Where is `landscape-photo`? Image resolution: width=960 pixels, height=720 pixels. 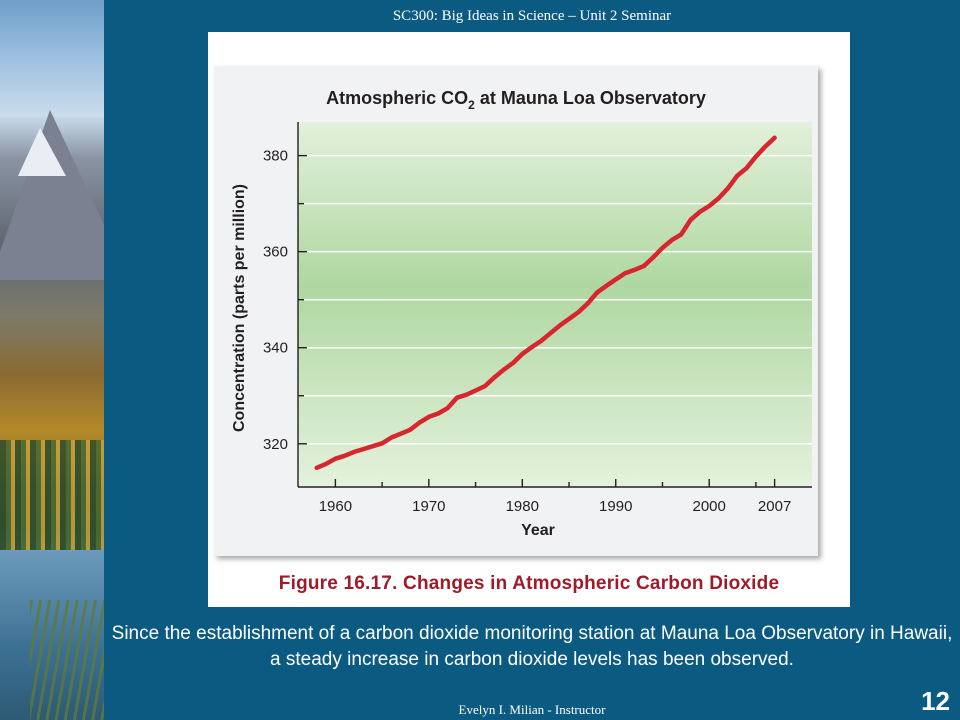 landscape-photo is located at coordinates (52, 360).